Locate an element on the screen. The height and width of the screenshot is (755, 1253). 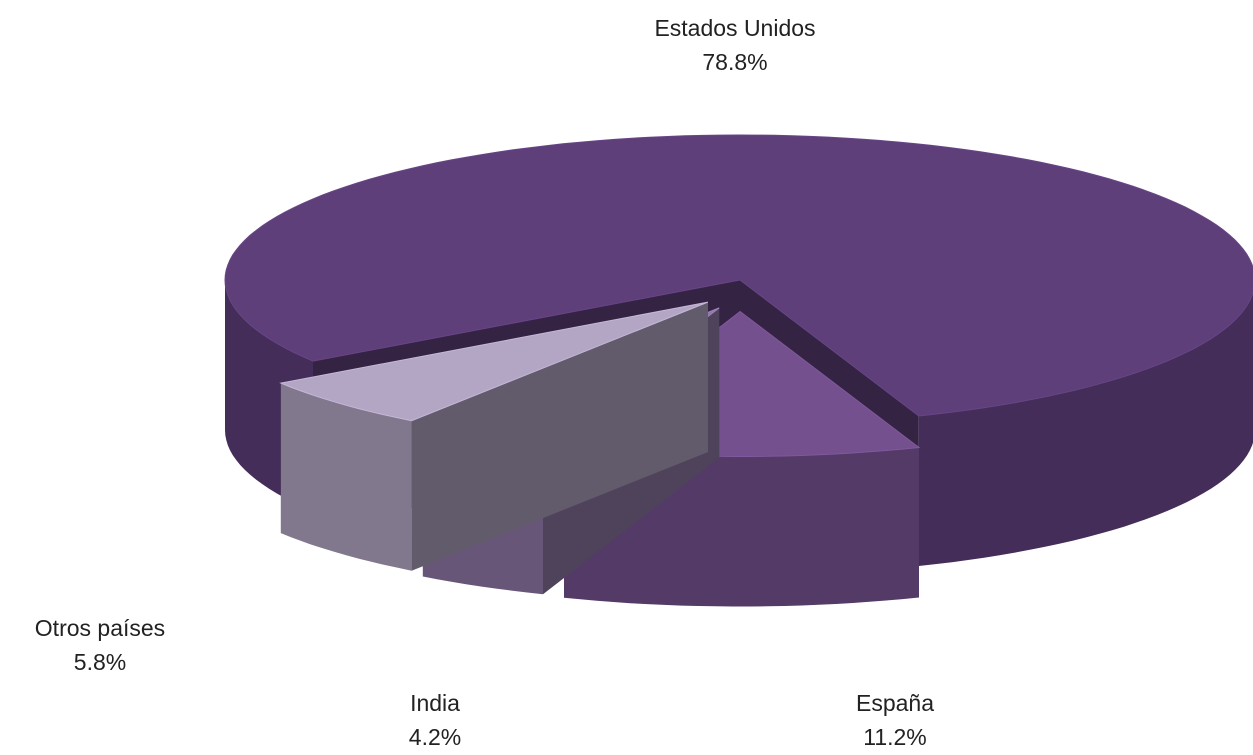
slice-value-label: 5.8% is located at coordinates (100, 662).